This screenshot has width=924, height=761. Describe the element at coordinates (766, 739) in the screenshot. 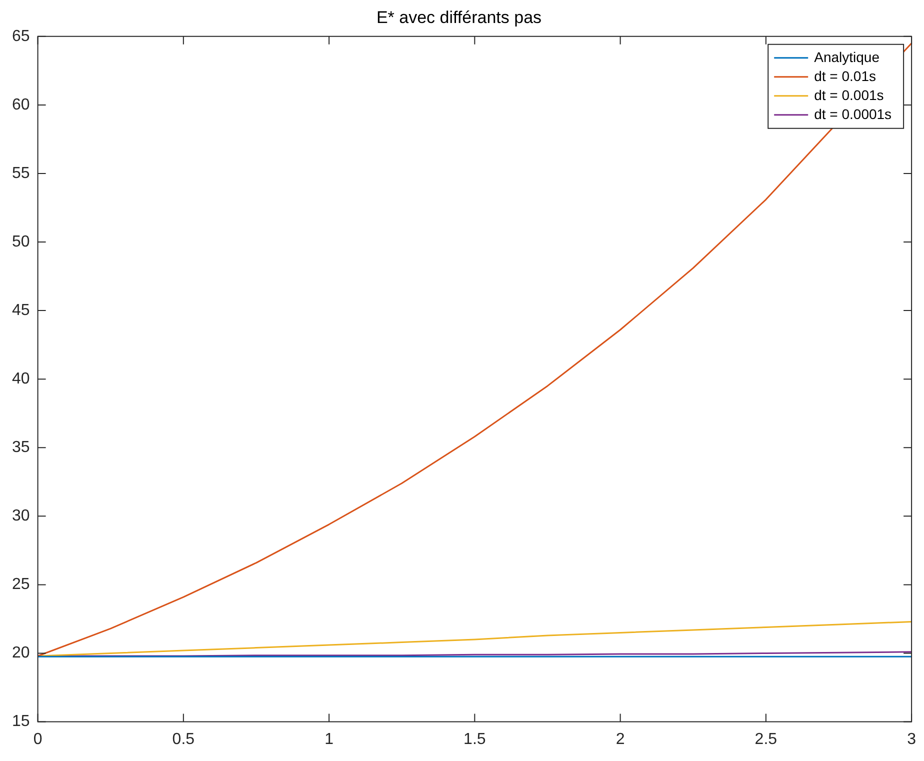

I see `x-tick-label: 2.5` at that location.